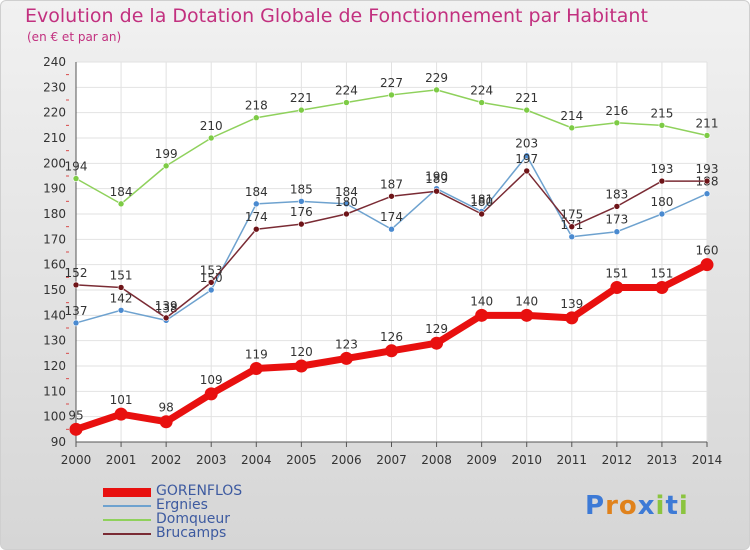  I want to click on data-label-gorenflos: 151, so click(616, 273).